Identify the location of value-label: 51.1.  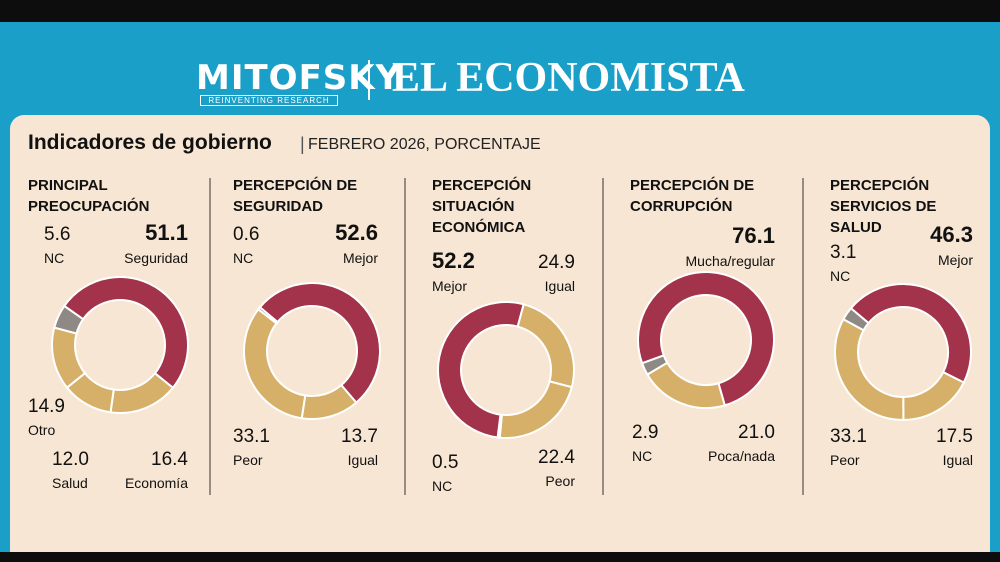
(166, 232).